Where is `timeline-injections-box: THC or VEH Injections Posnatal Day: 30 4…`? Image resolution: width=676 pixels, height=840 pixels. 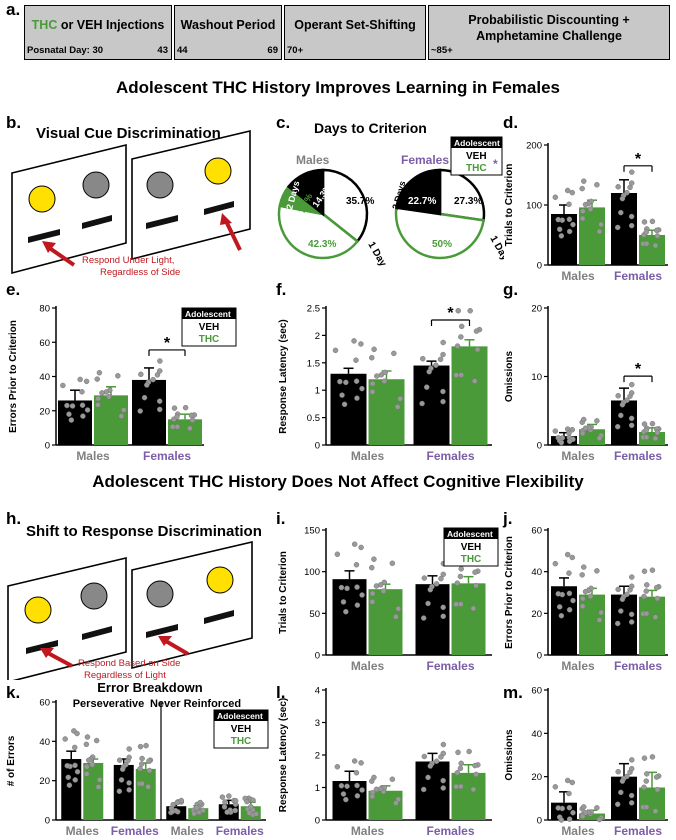
timeline-injections-box: THC or VEH Injections Posnatal Day: 30 4… is located at coordinates (98, 32).